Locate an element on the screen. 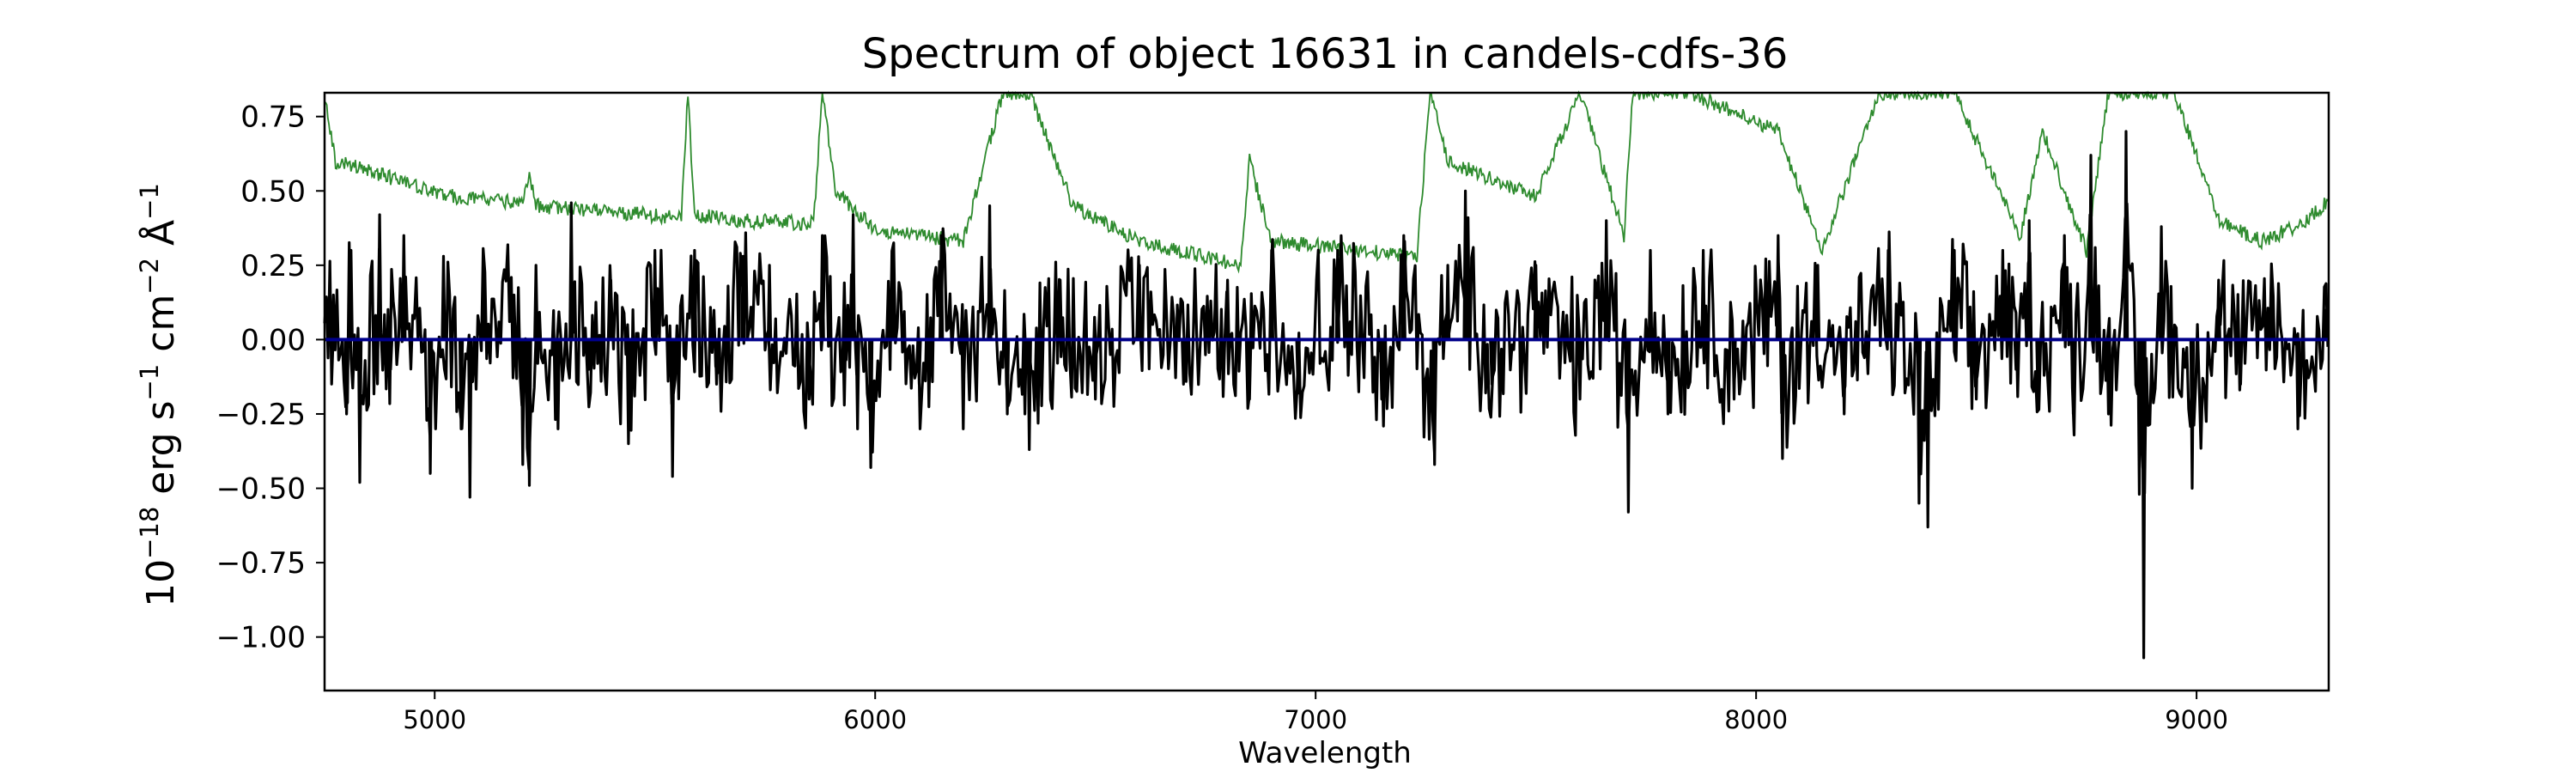 This screenshot has height=773, width=2576. y-tick-label: −0.25 is located at coordinates (261, 415).